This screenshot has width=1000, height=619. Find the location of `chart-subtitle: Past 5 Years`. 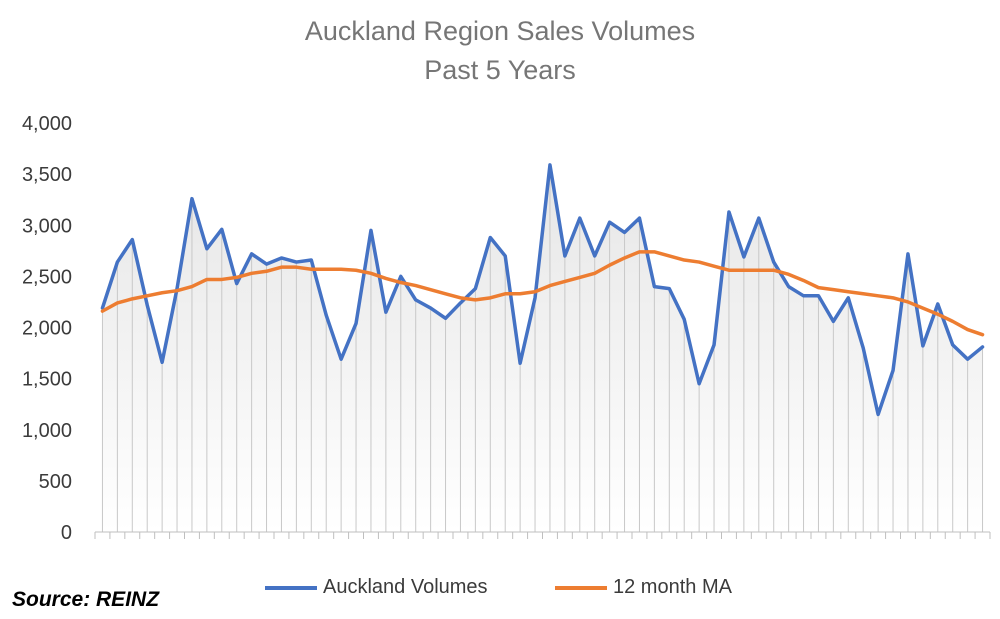

chart-subtitle: Past 5 Years is located at coordinates (500, 70).